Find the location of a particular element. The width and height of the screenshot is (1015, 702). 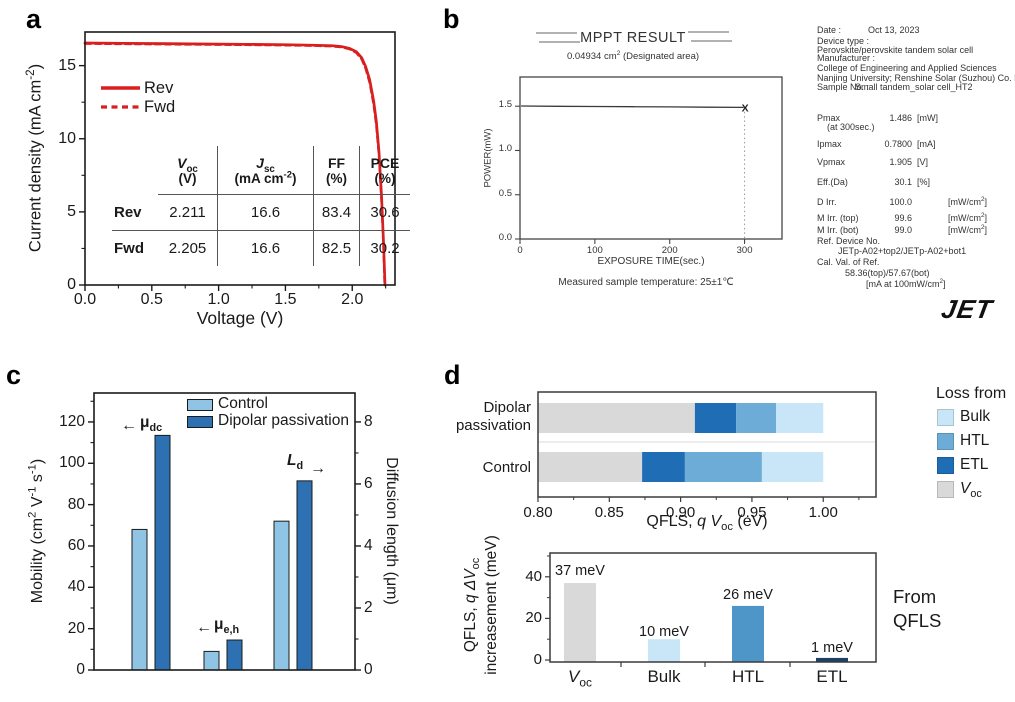

mppt-end-marker: X is located at coordinates (745, 108).